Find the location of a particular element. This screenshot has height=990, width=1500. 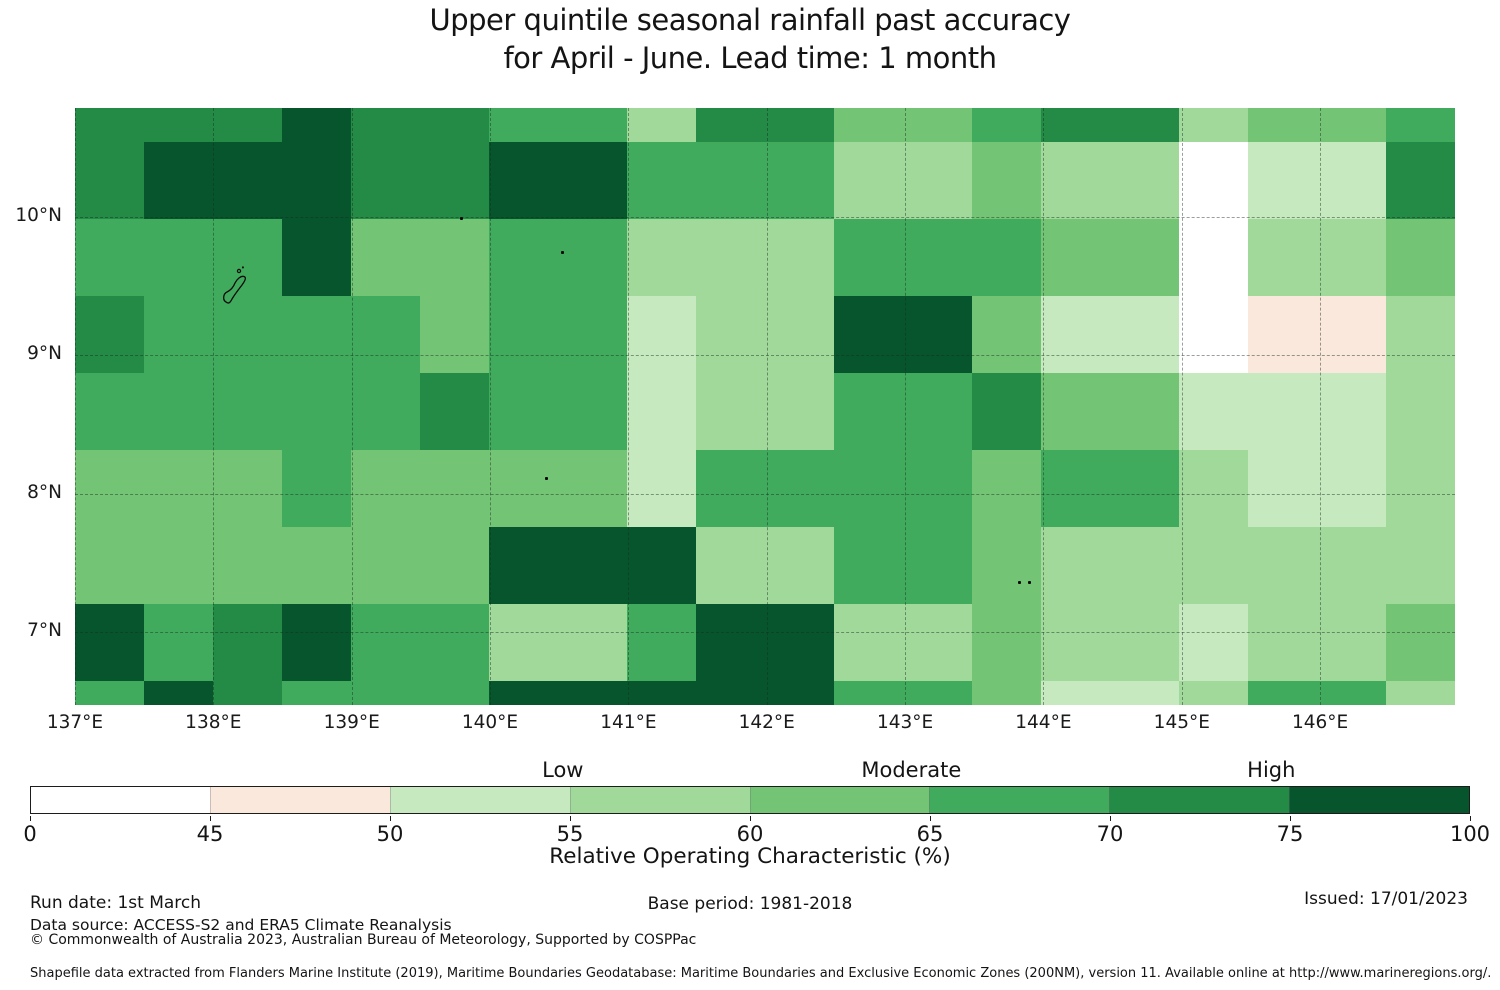

colorbar-region-label: Moderate is located at coordinates (911, 770).